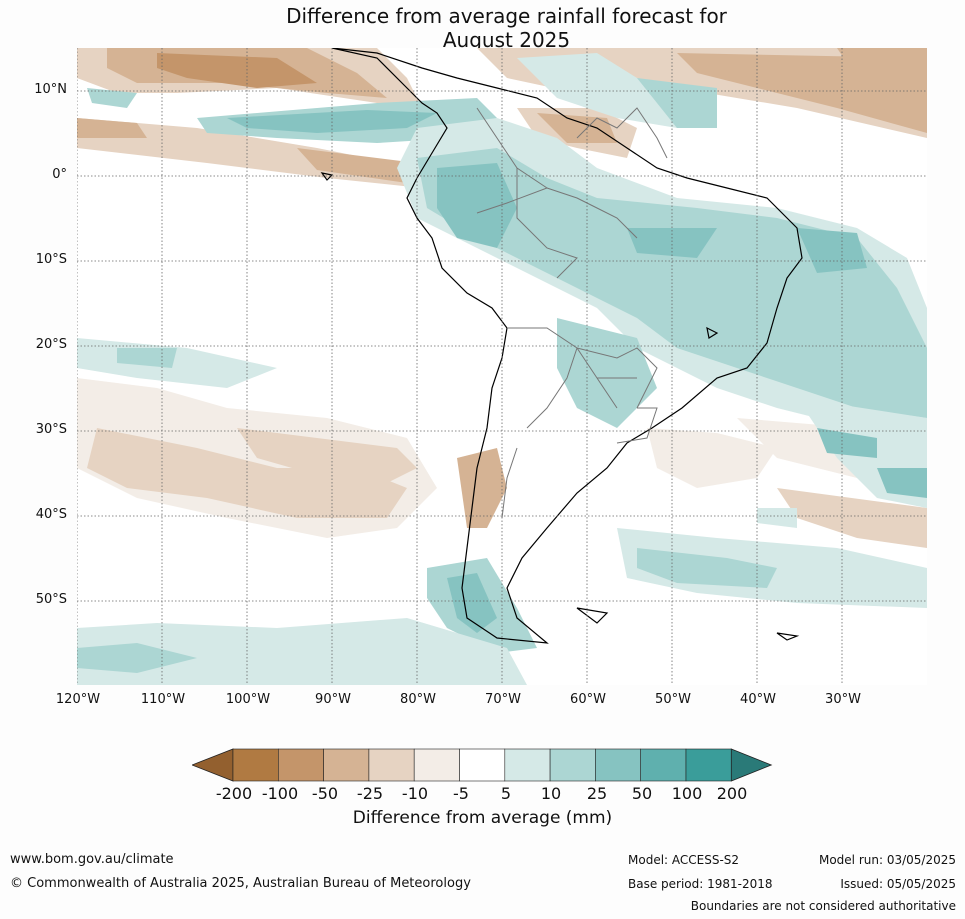 The height and width of the screenshot is (919, 965). Describe the element at coordinates (732, 793) in the screenshot. I see `colorbar-tick: 200` at that location.